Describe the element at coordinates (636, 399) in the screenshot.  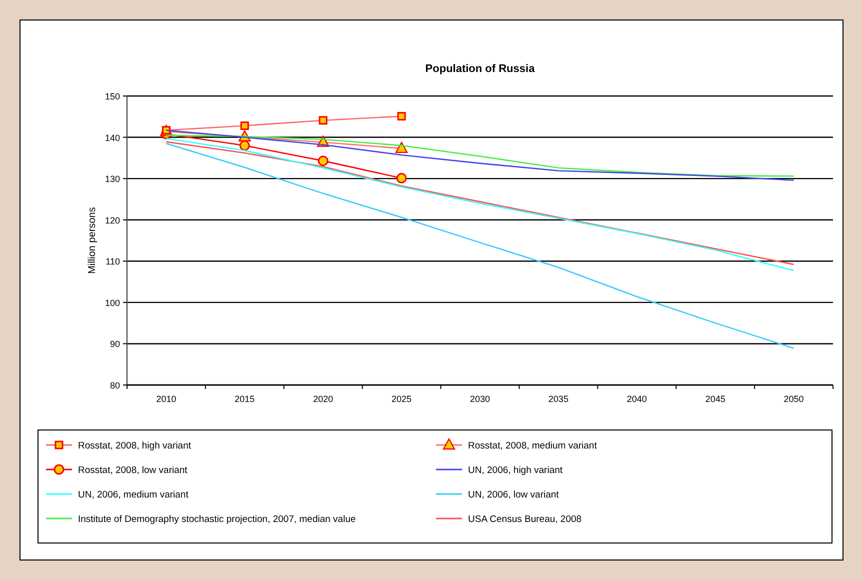
I see `x-tick-label: 2040` at that location.